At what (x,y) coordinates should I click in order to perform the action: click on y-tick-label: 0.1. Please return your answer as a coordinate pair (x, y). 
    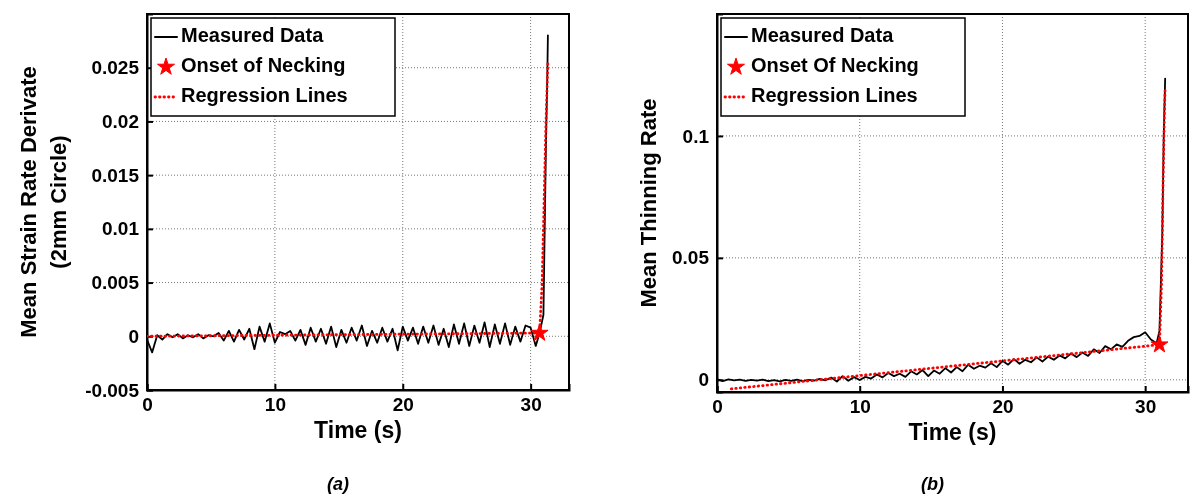
    Looking at the image, I should click on (696, 136).